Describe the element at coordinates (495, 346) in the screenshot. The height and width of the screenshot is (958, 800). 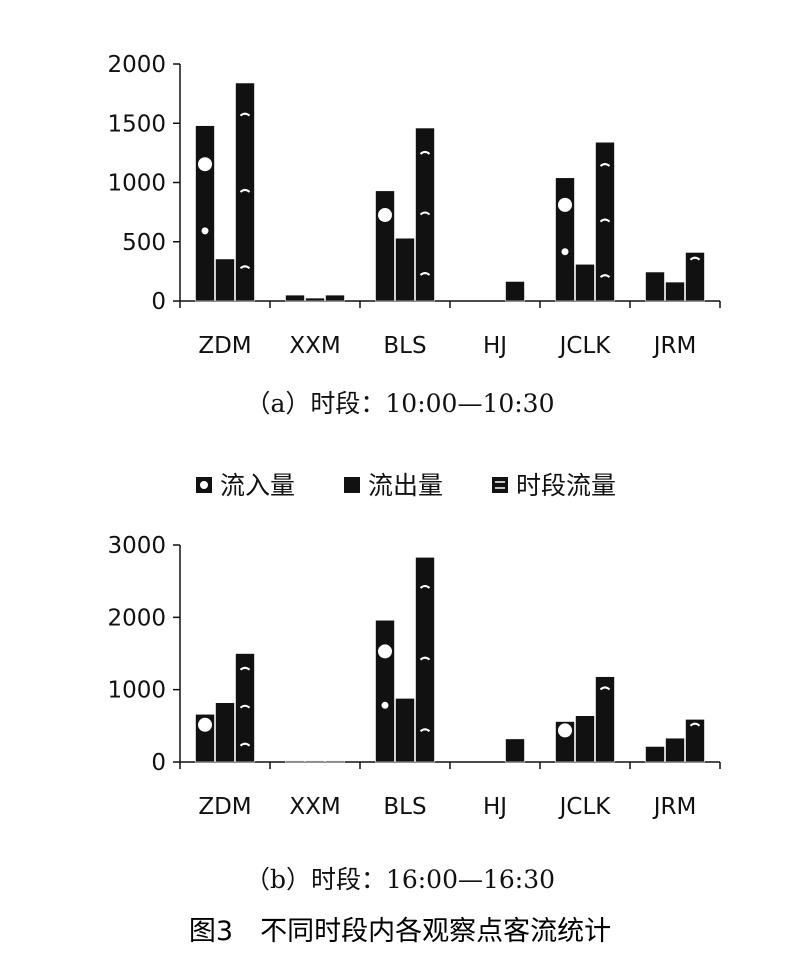
I see `x-category-label-a: HJ` at that location.